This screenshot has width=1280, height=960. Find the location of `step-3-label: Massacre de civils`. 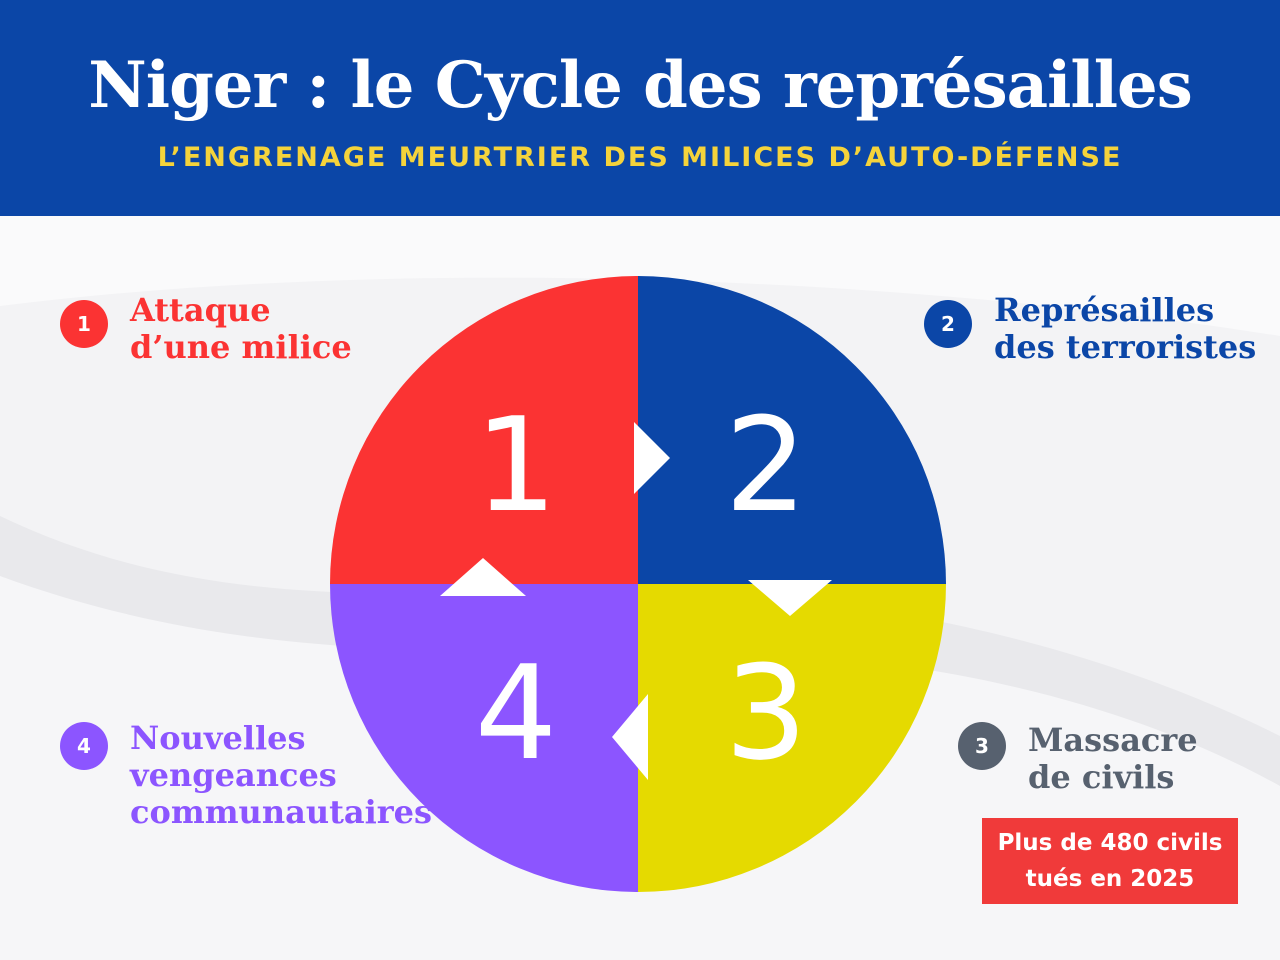

step-3-label: Massacre de civils is located at coordinates (1113, 758).